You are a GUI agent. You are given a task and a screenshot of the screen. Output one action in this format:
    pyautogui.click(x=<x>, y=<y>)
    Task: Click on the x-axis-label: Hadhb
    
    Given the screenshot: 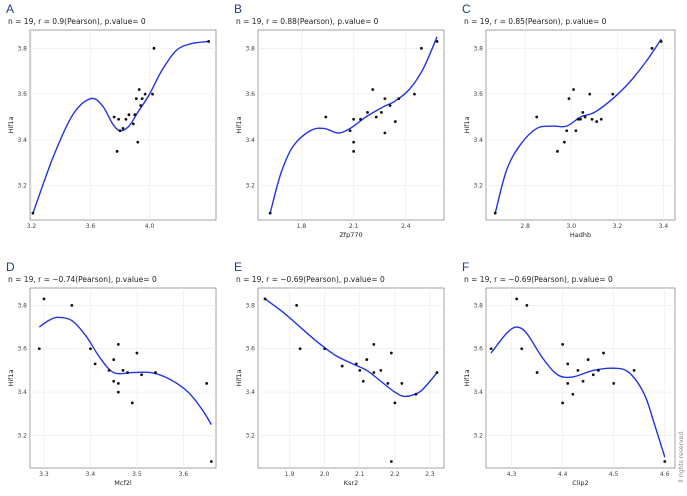 What is the action you would take?
    pyautogui.click(x=580, y=235)
    